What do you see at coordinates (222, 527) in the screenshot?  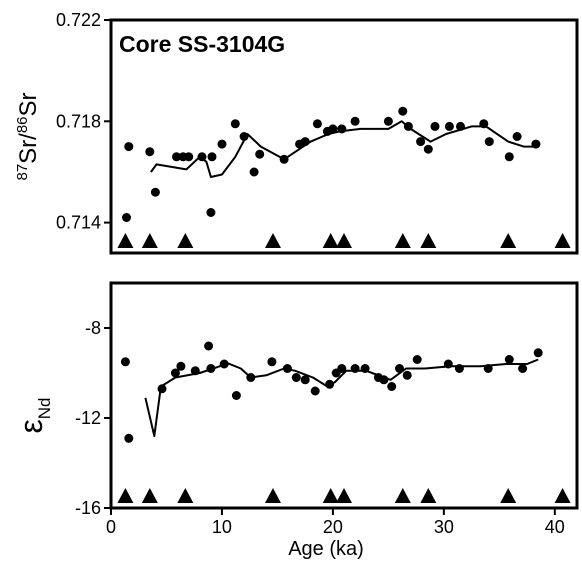 I see `x-tick-label: 10` at bounding box center [222, 527].